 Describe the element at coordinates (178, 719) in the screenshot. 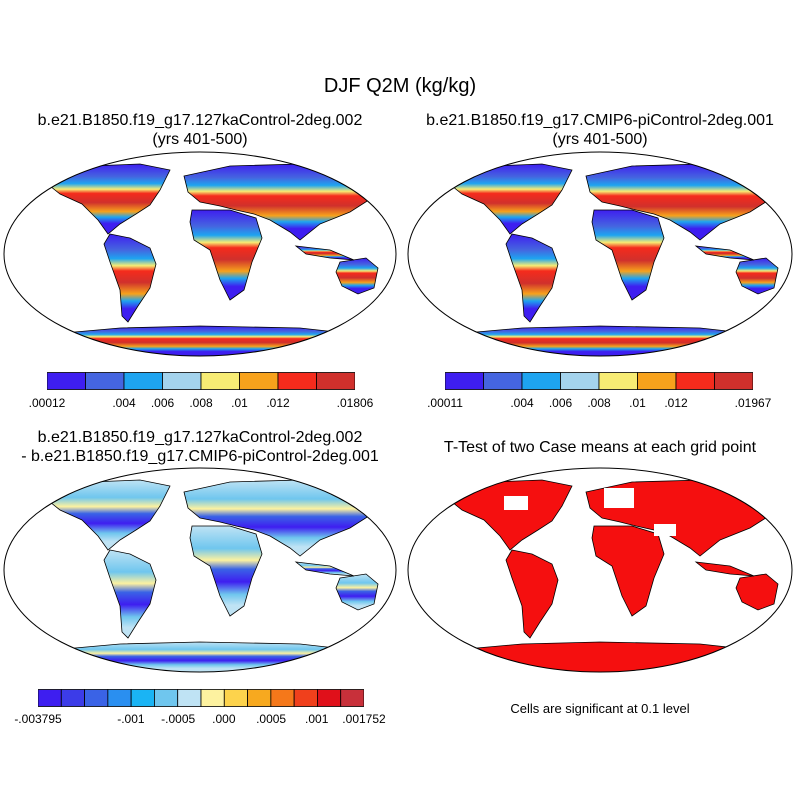

I see `colorbar-c-label-2: -.0005` at that location.